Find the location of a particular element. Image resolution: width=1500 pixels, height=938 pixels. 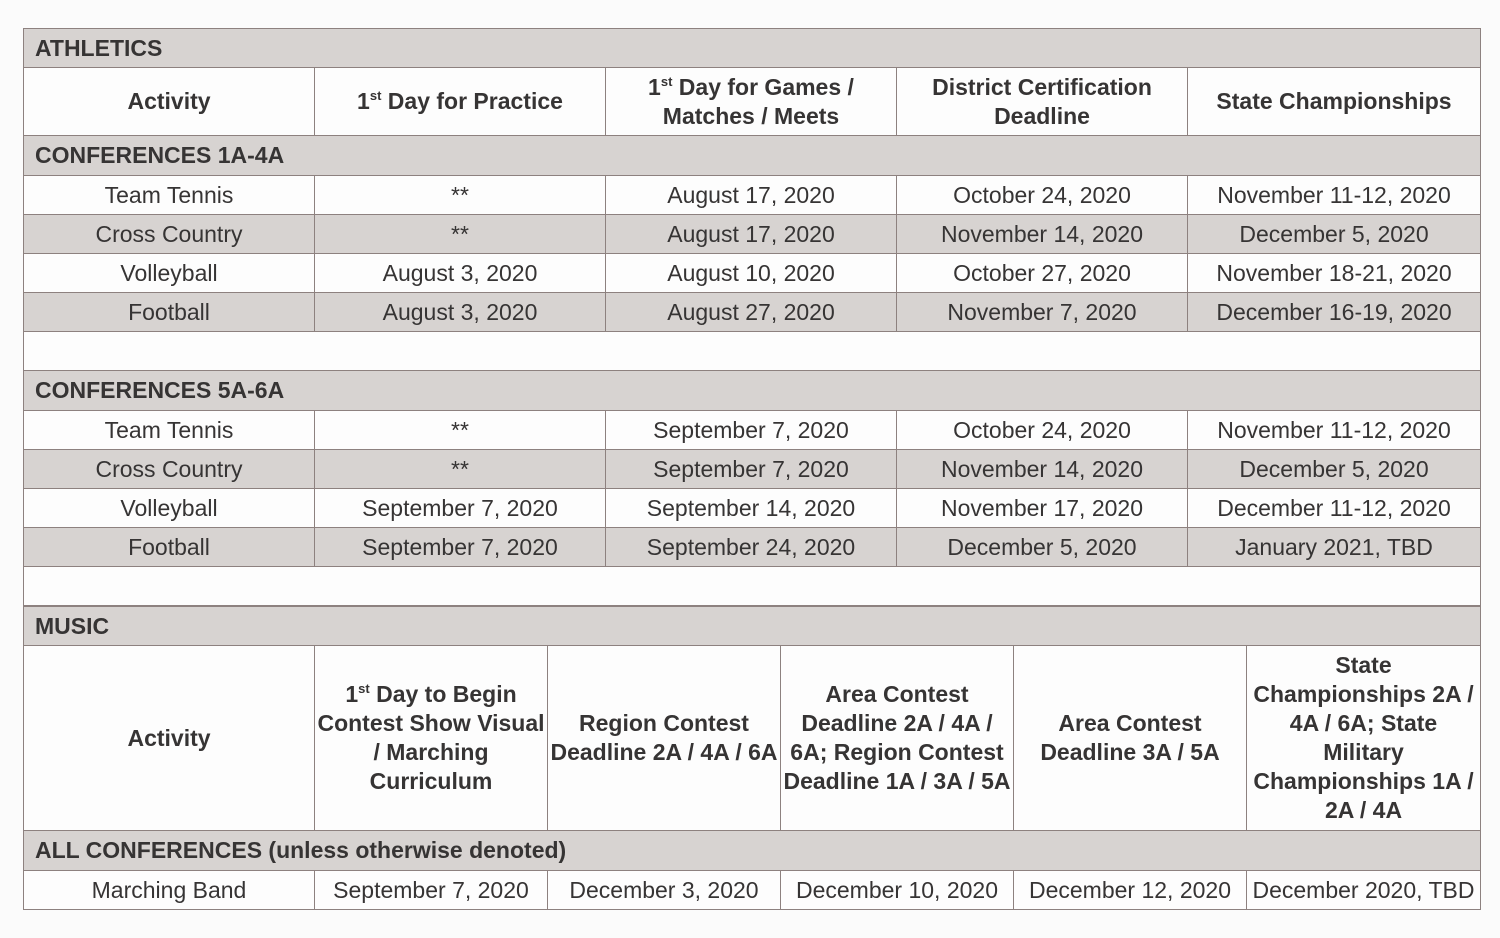

column-header: District Certification Deadline is located at coordinates (1042, 101).